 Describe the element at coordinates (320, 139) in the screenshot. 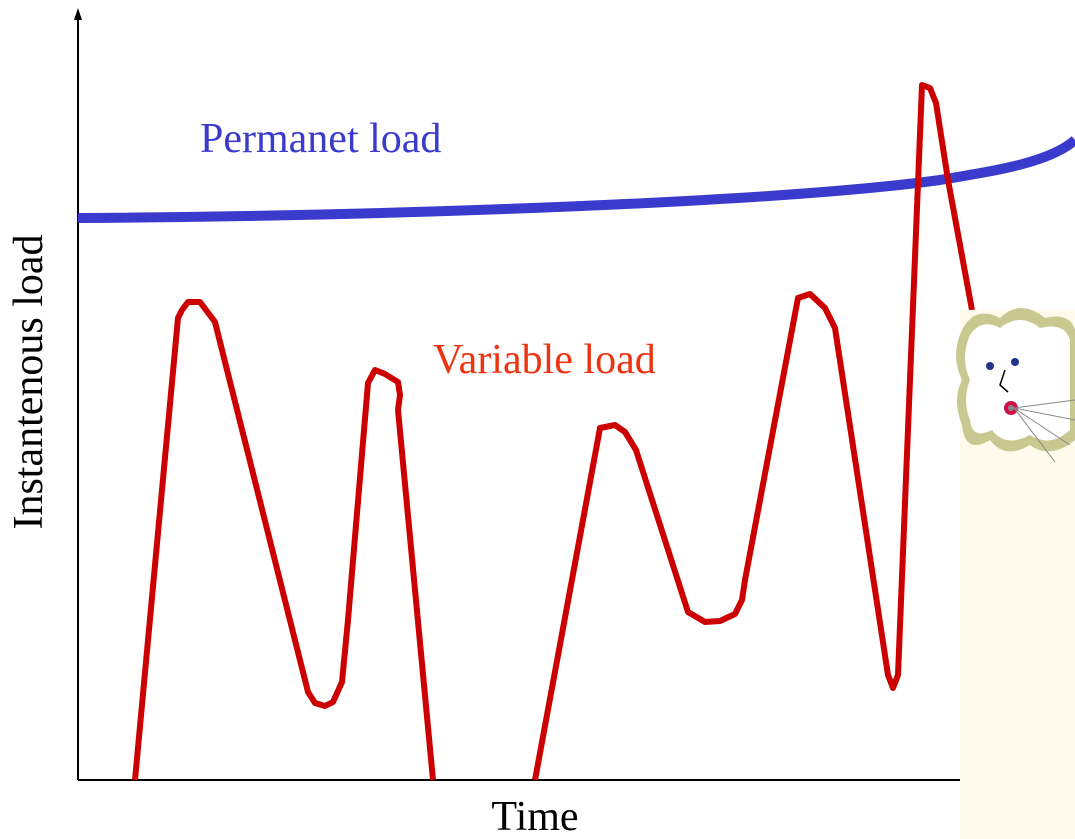

I see `permanent-load-label: Permanet load` at that location.